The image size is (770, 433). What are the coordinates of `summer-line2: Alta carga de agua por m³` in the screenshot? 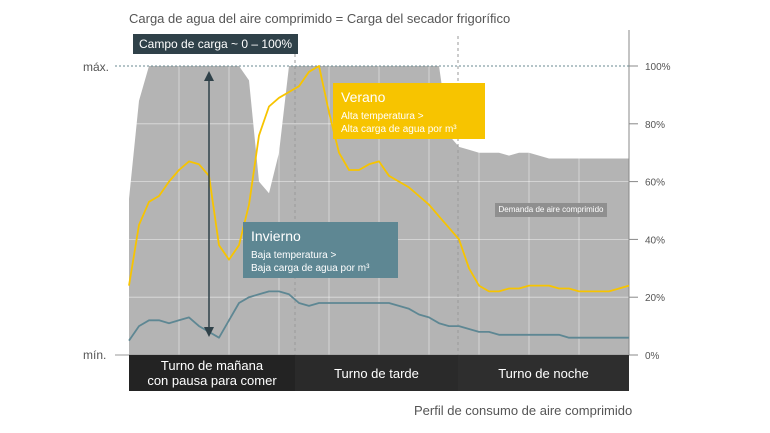 It's located at (399, 129).